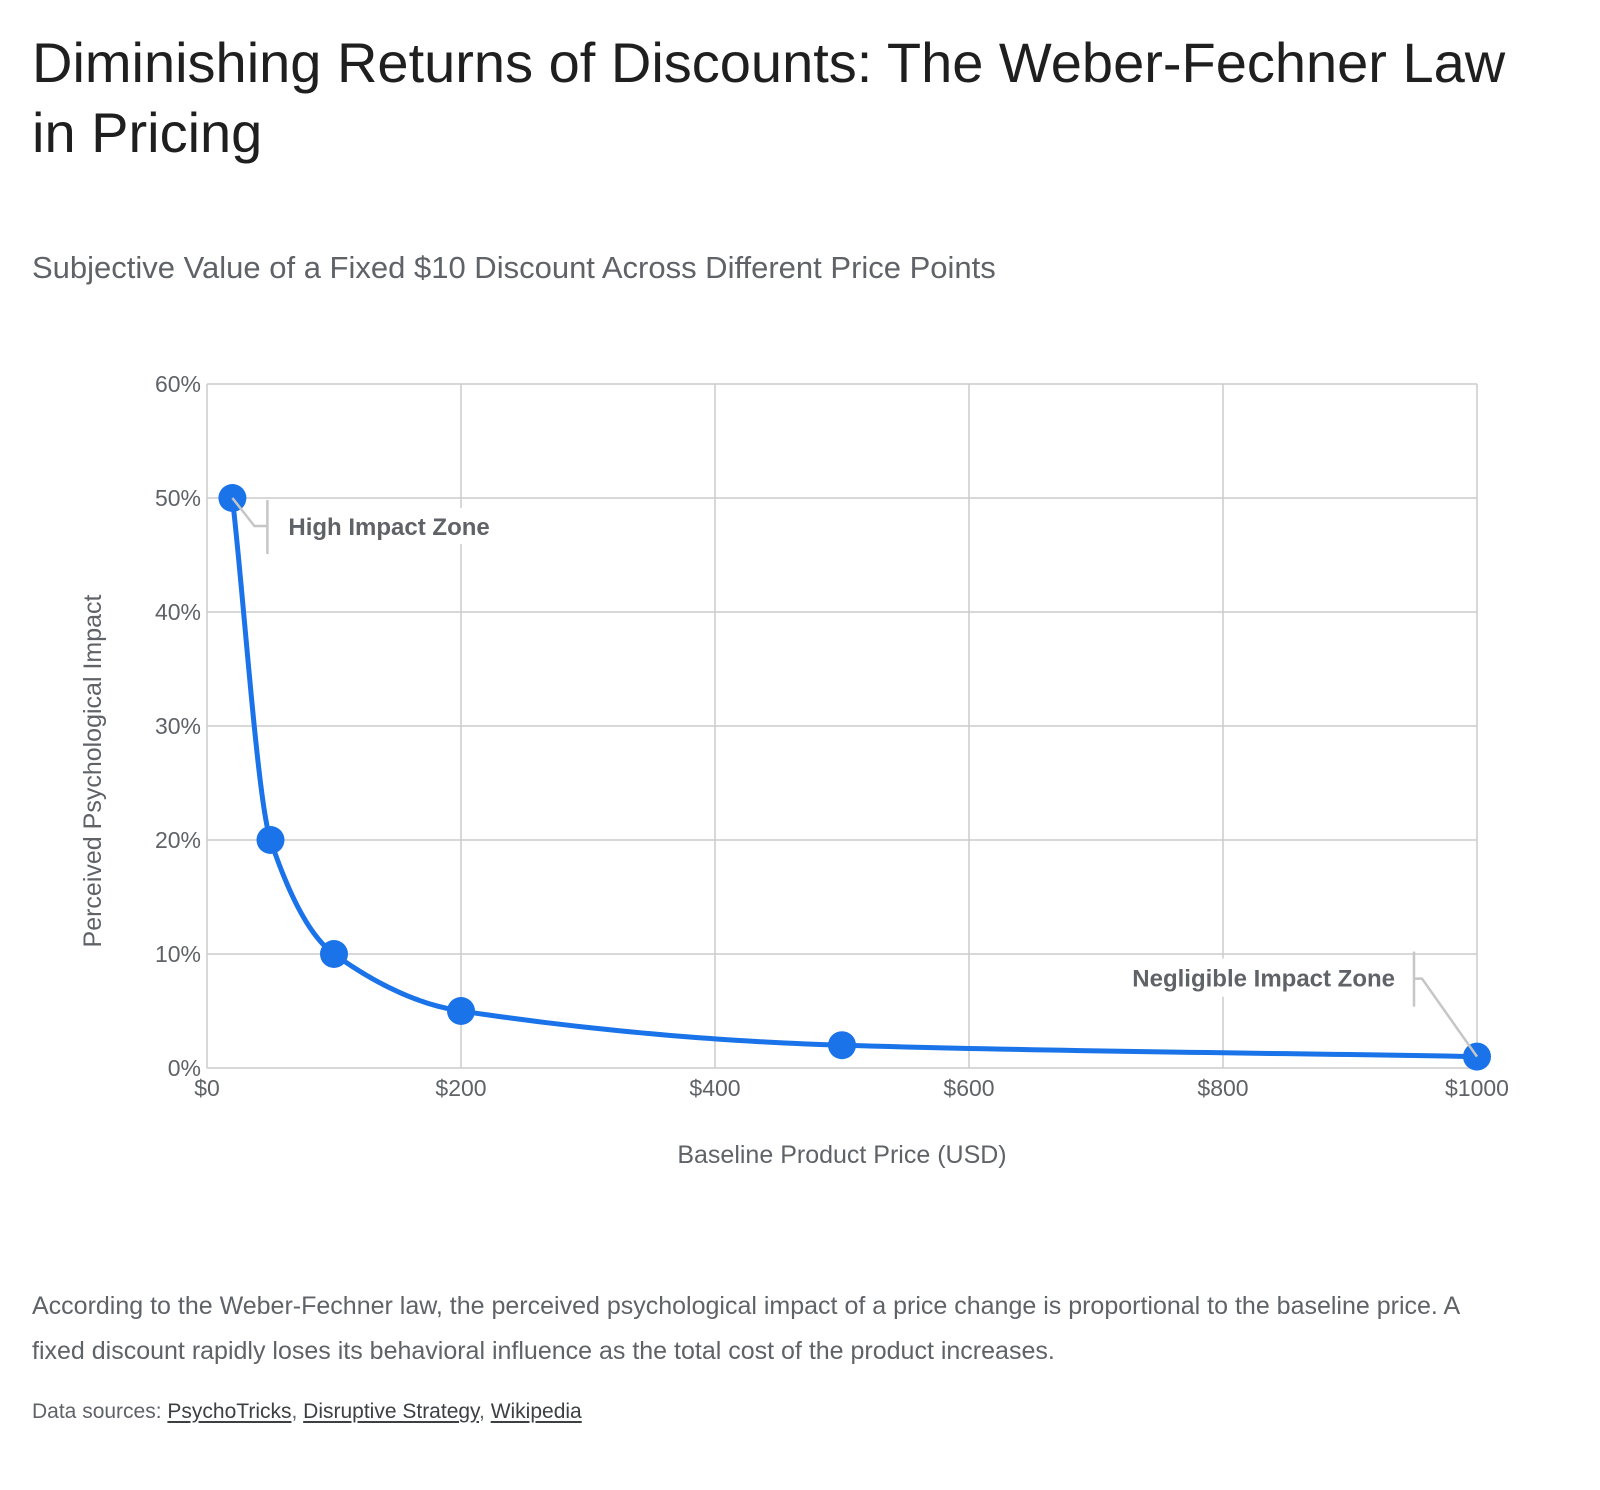  I want to click on sources-label: Data sources:, so click(97, 1411).